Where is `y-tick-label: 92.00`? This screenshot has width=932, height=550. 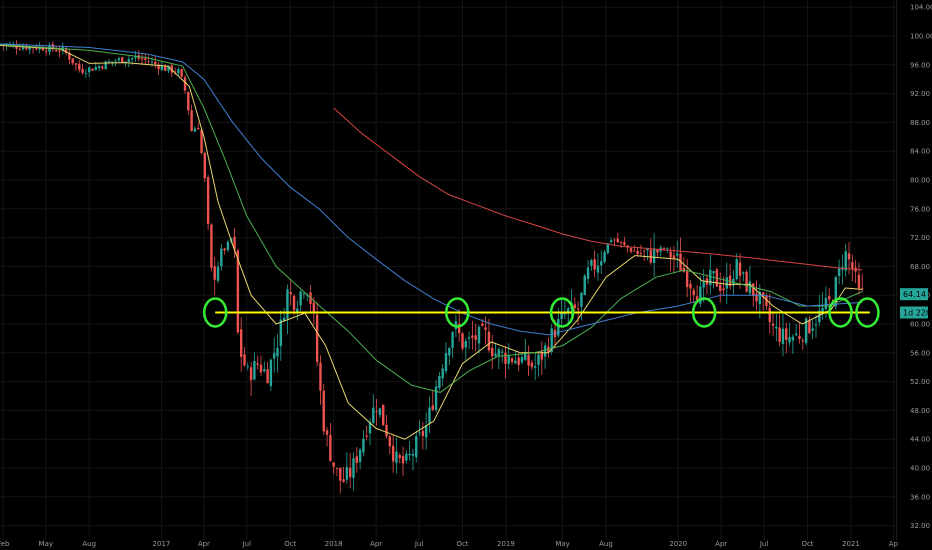
y-tick-label: 92.00 is located at coordinates (920, 94).